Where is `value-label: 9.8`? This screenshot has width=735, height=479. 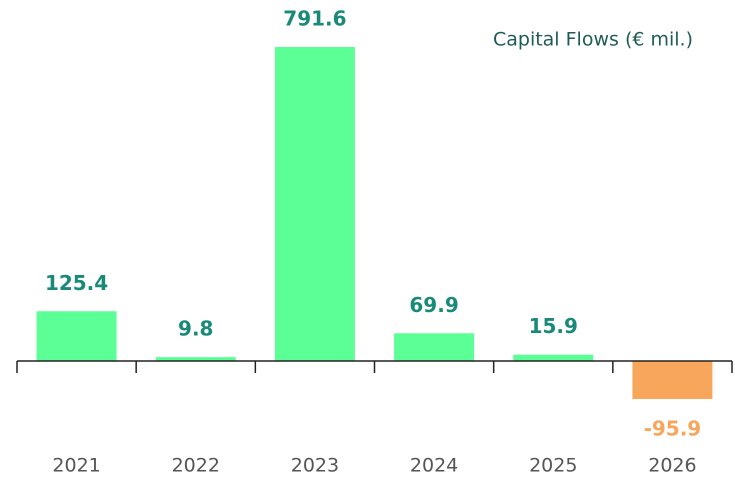 value-label: 9.8 is located at coordinates (195, 329).